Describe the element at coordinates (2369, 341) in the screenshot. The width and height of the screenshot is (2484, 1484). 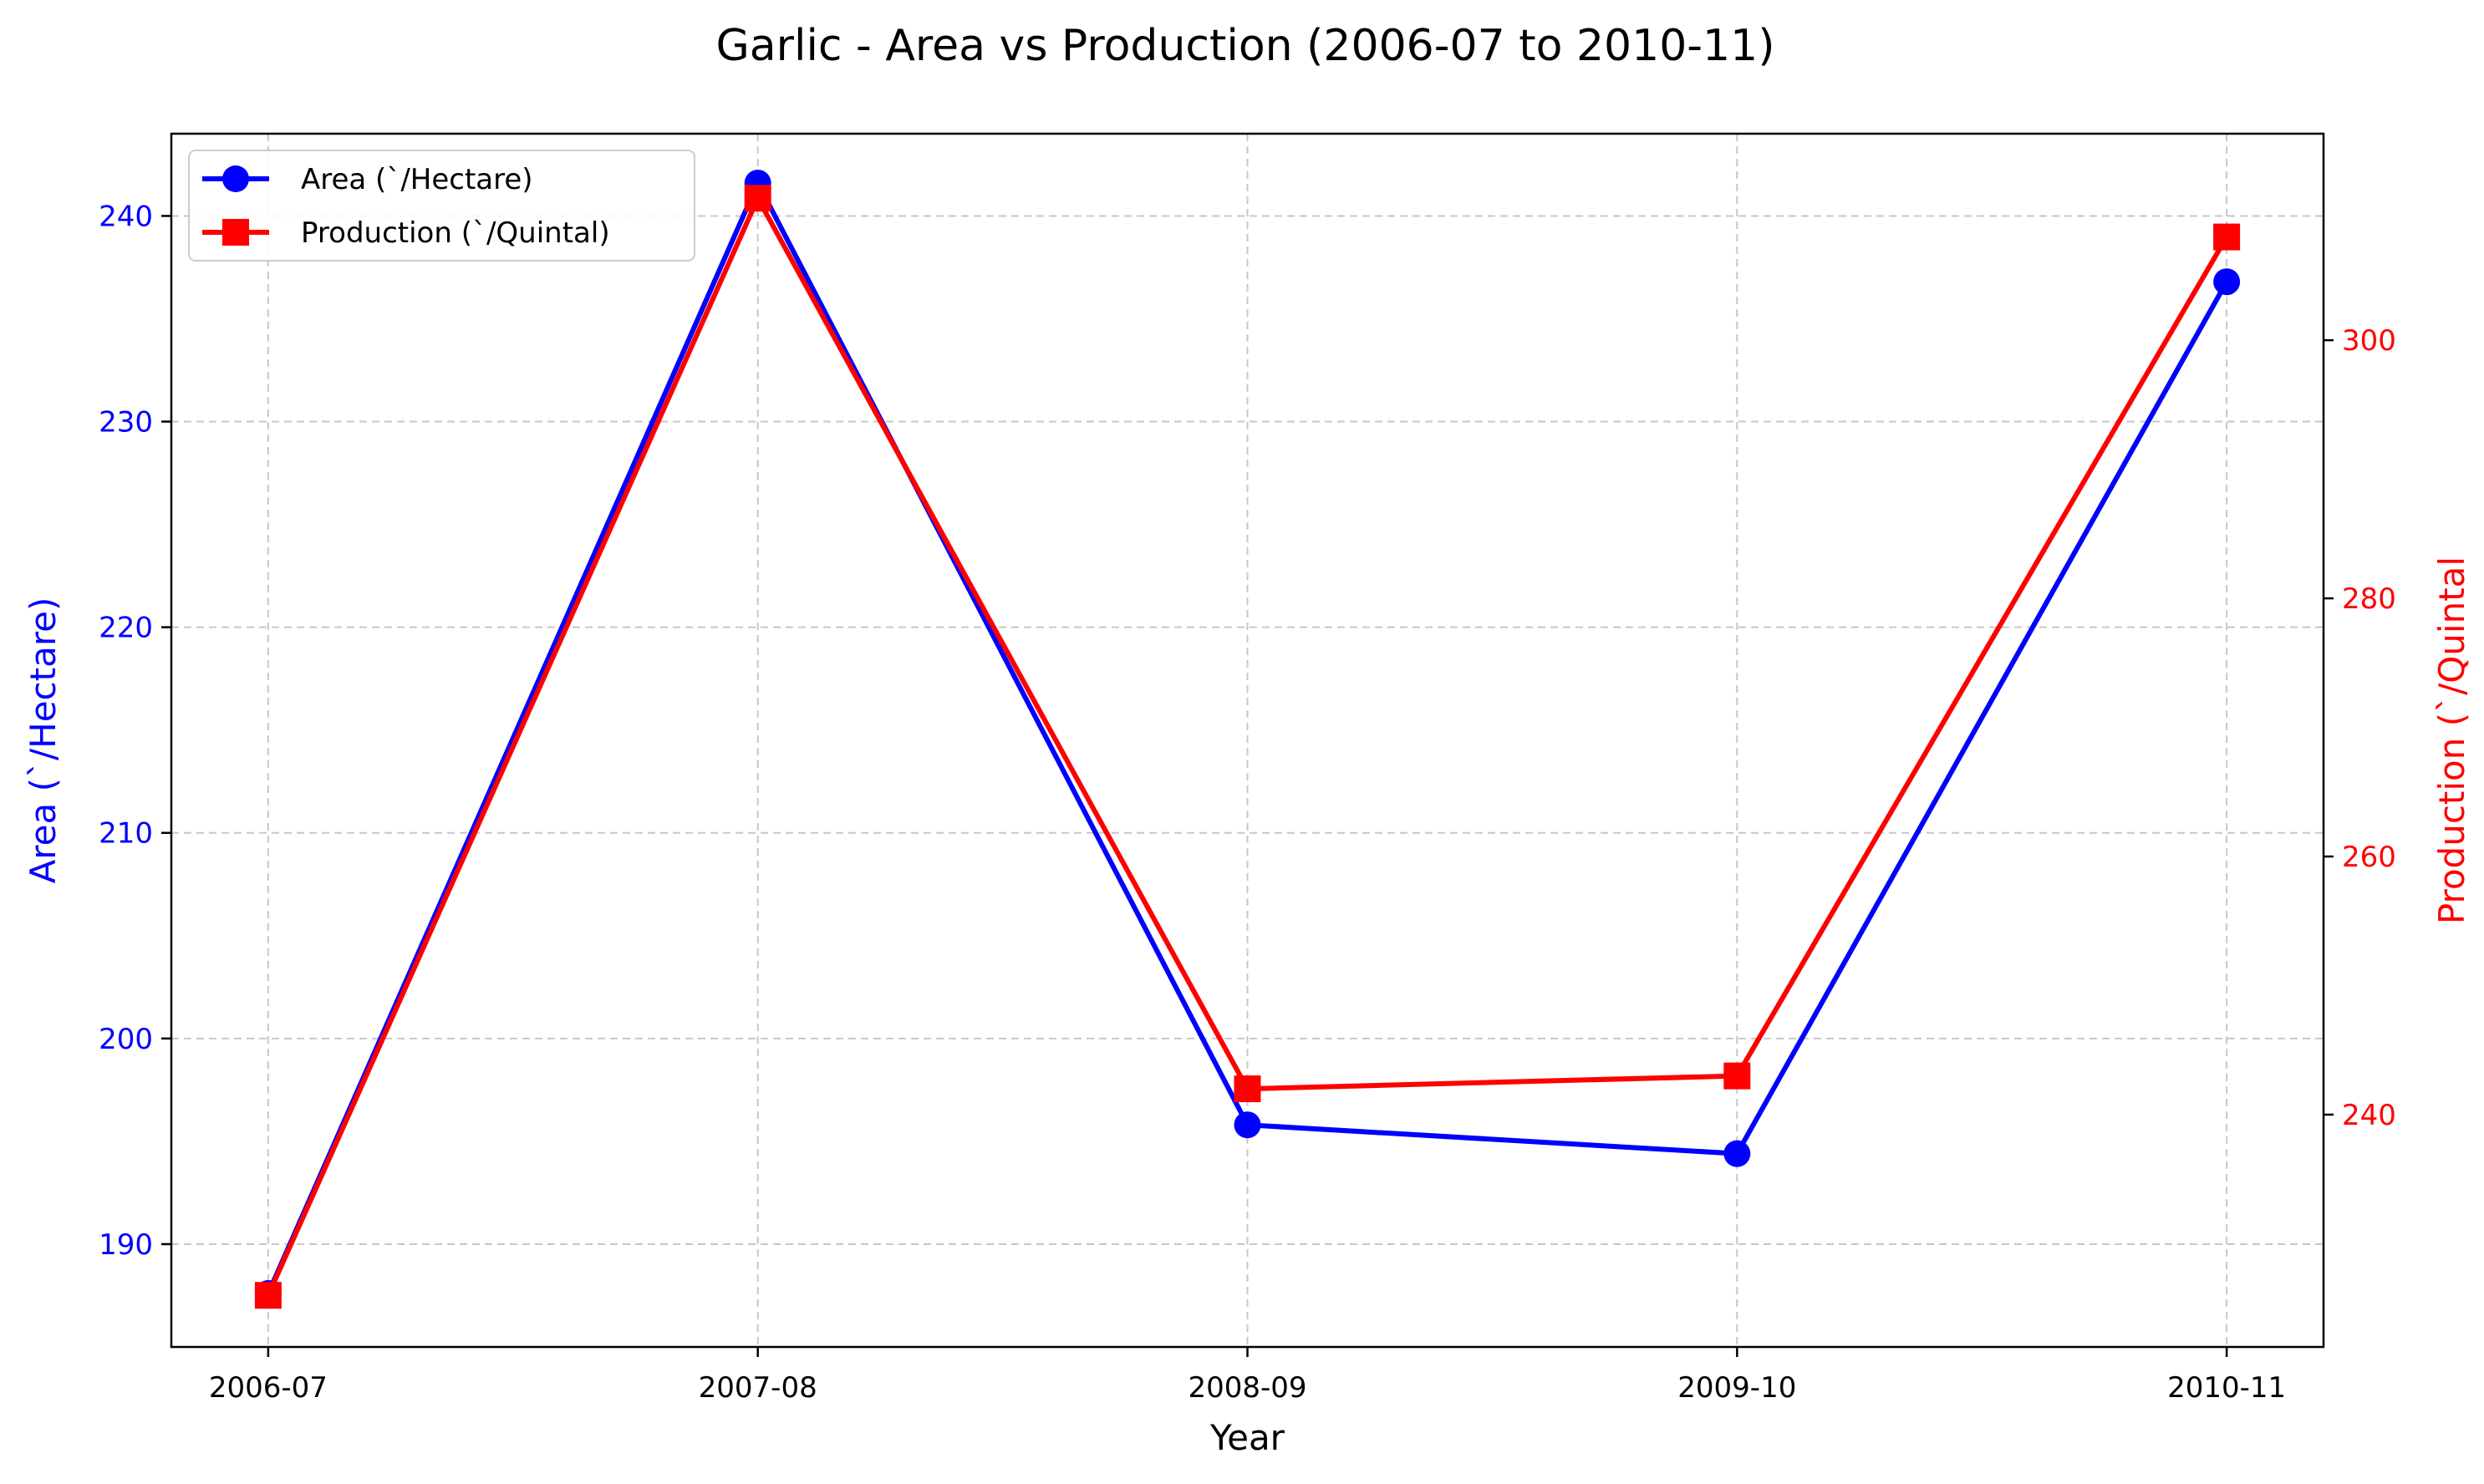
I see `y-right-tick-label: 300` at that location.